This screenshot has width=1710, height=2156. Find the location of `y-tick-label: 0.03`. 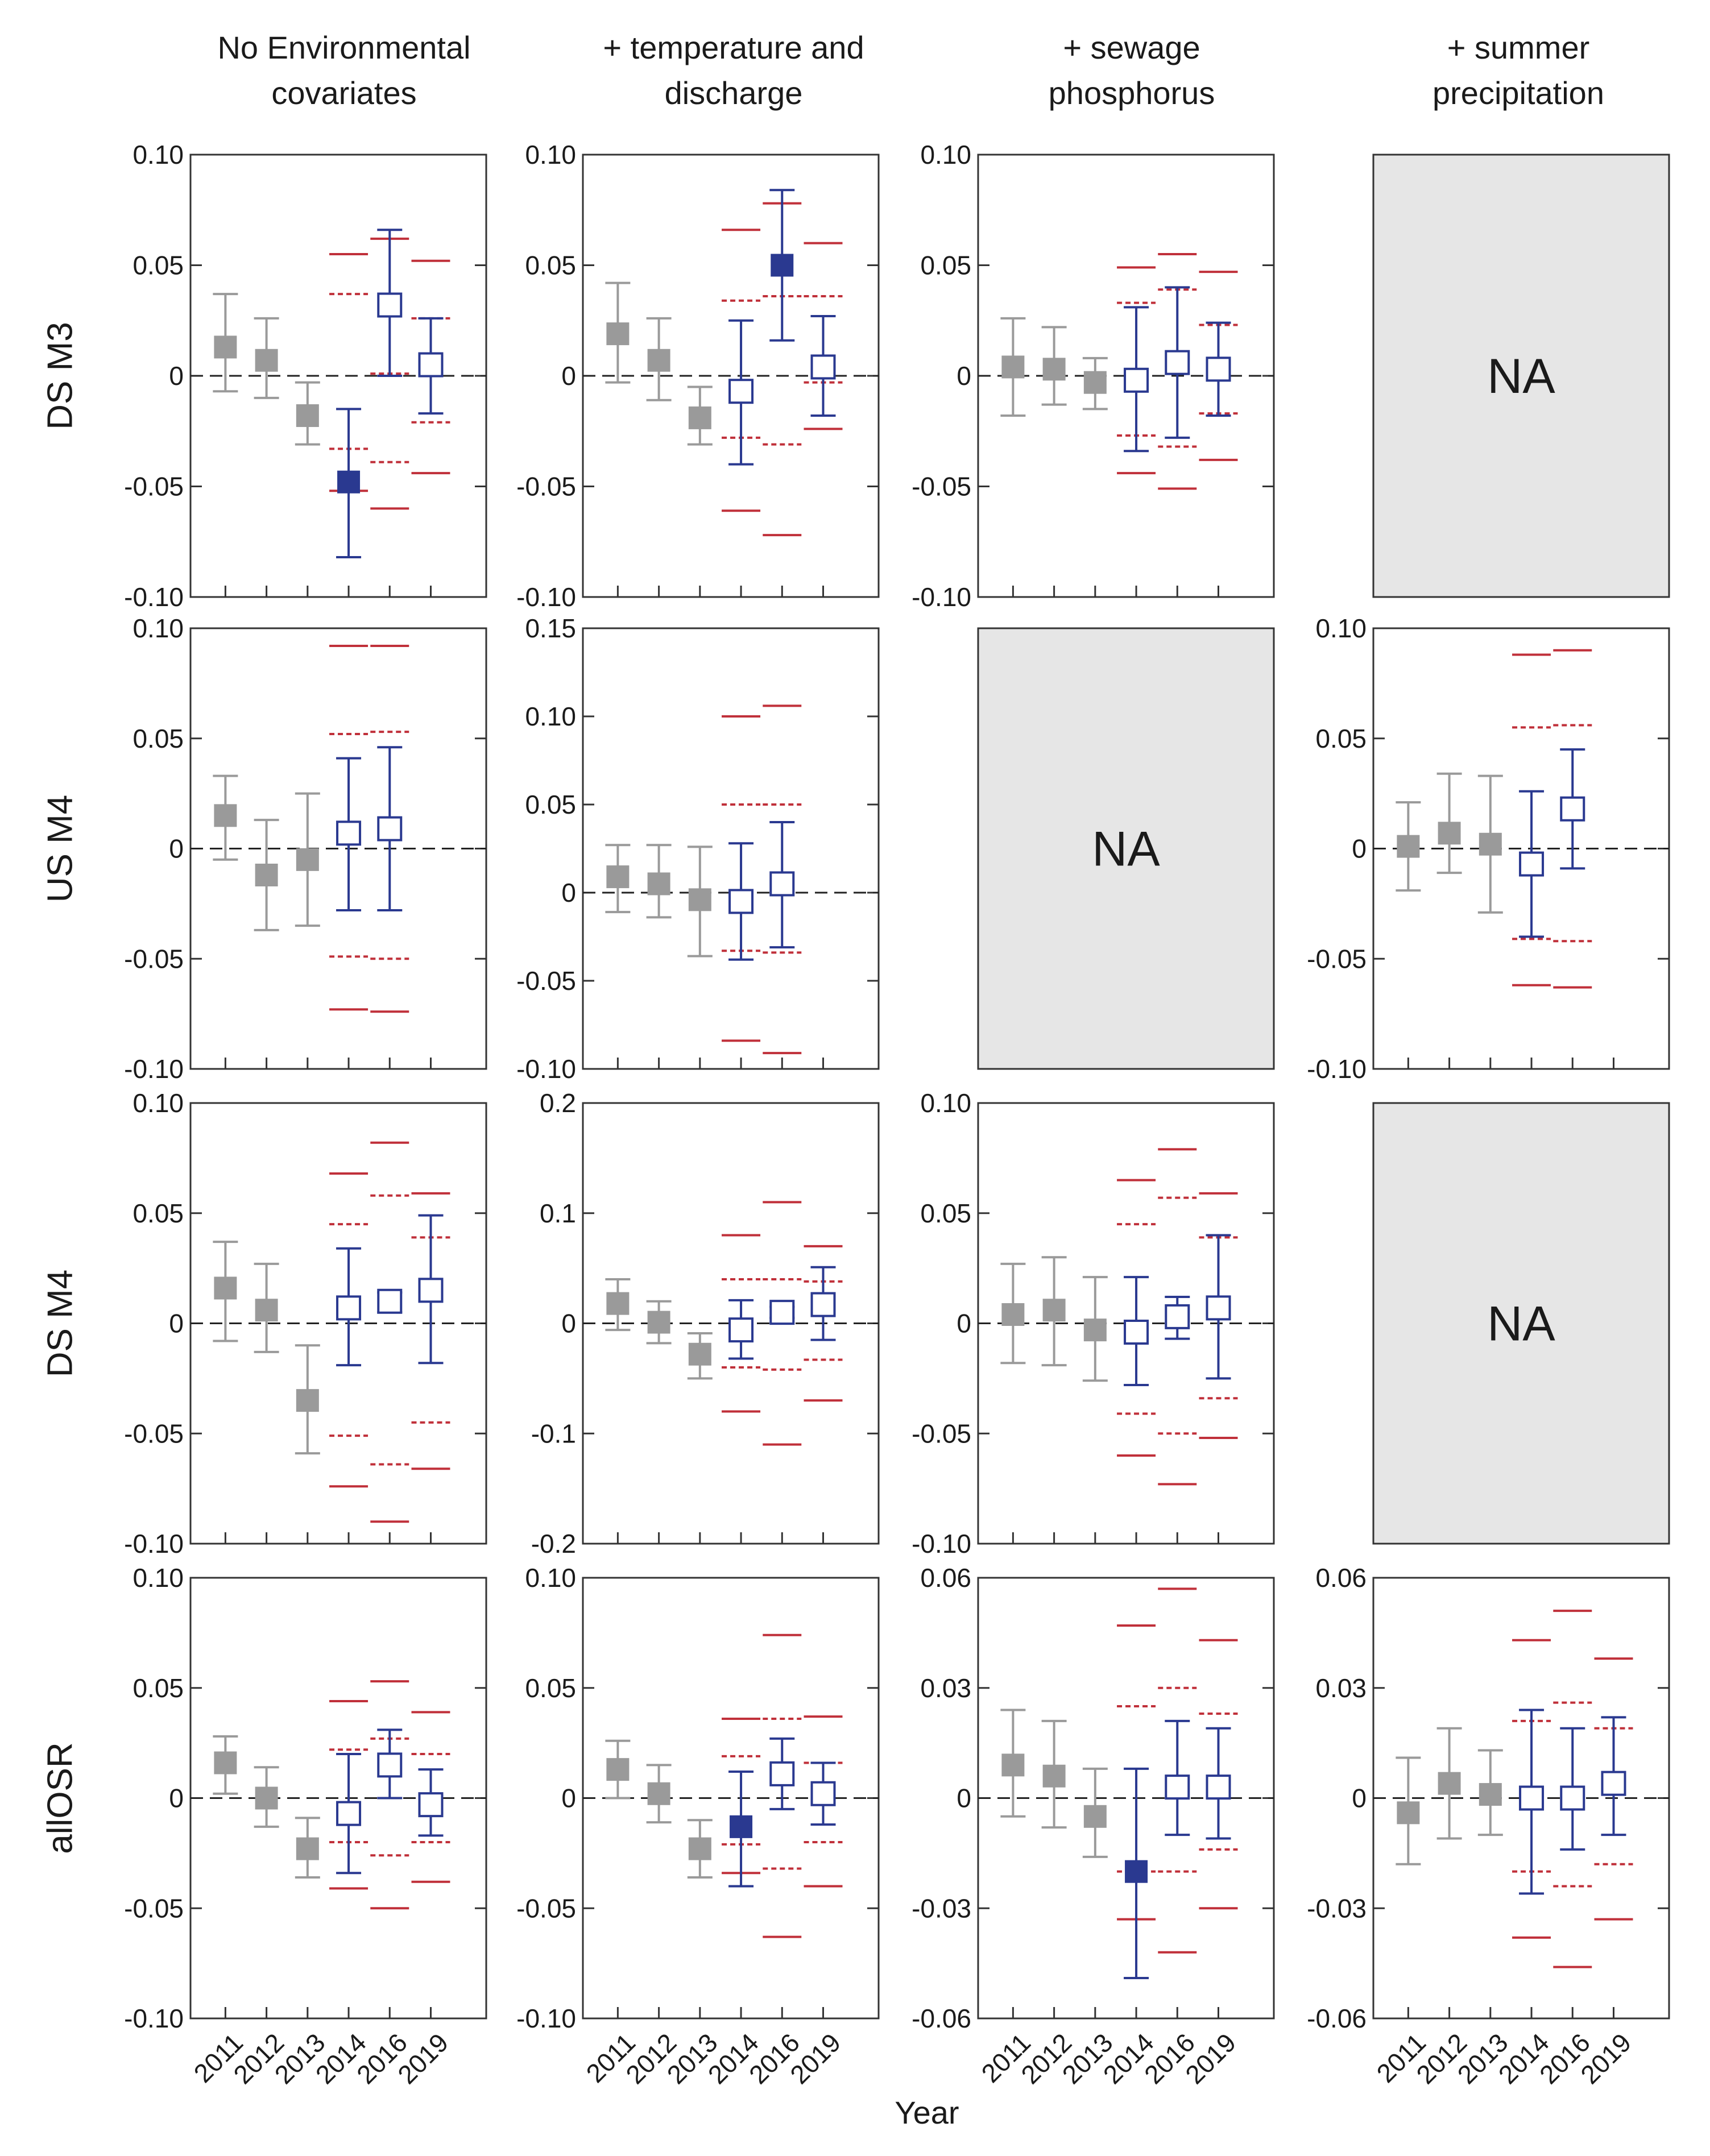

y-tick-label: 0.03 is located at coordinates (945, 1688).